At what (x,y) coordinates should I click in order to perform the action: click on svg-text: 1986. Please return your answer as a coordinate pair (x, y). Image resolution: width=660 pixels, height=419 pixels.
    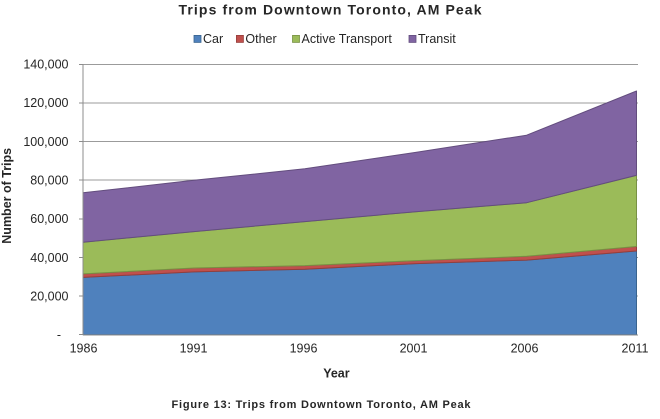
    Looking at the image, I should click on (84, 349).